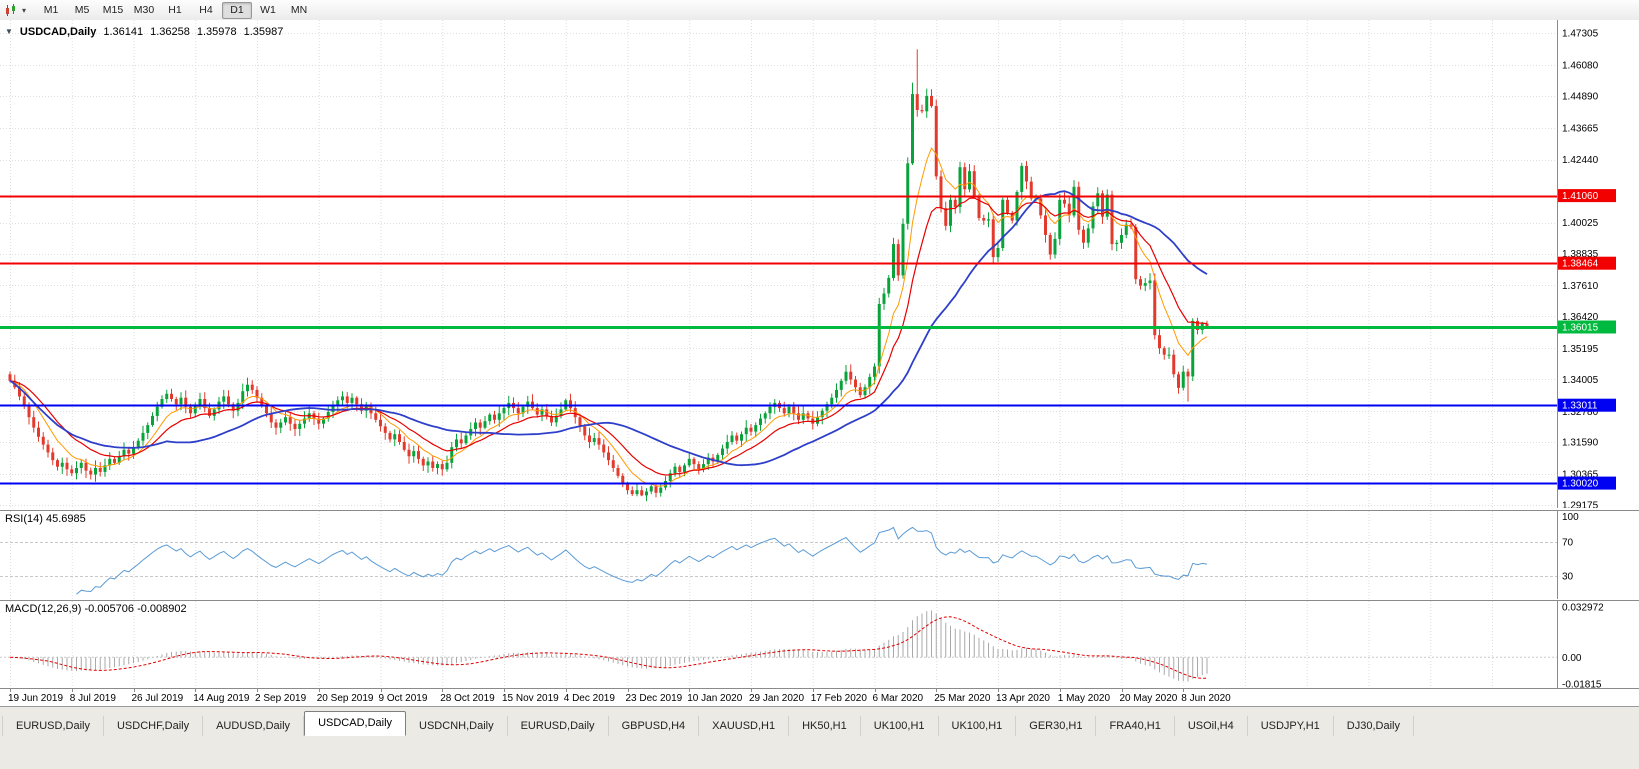 The width and height of the screenshot is (1639, 769). I want to click on ohlc-high: 1.36258, so click(170, 32).